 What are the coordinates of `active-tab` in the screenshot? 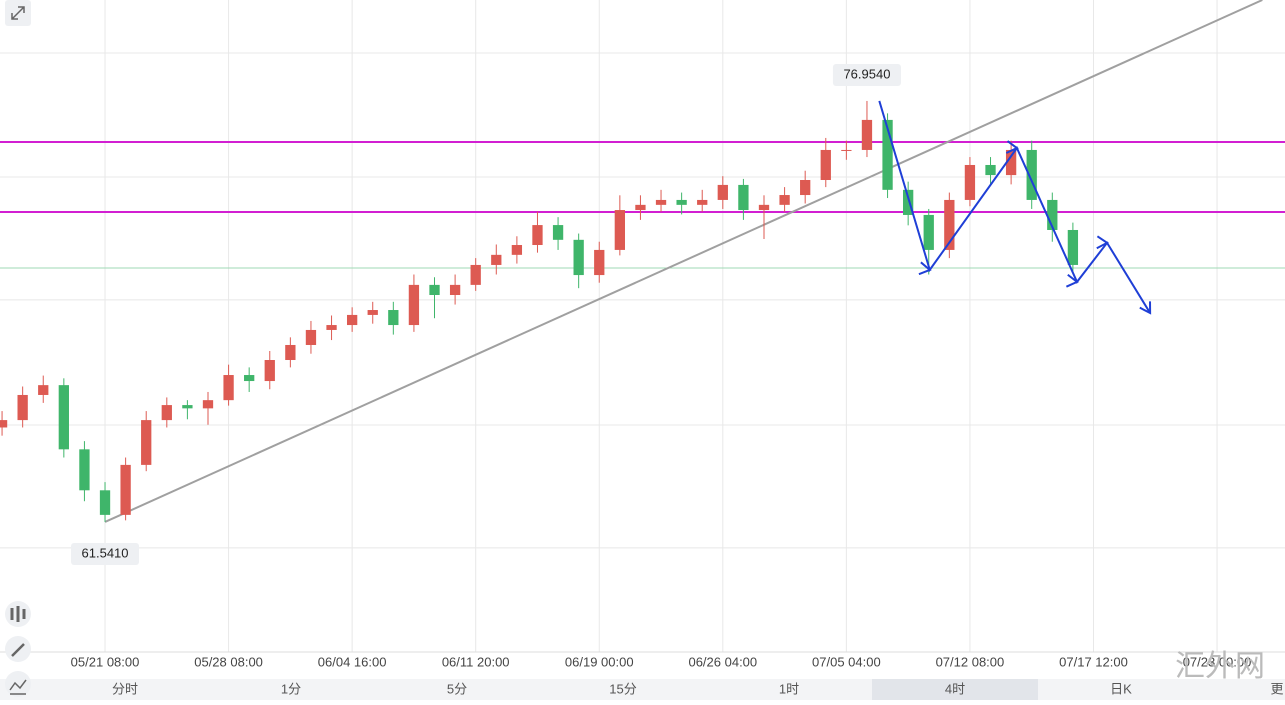 It's located at (955, 689).